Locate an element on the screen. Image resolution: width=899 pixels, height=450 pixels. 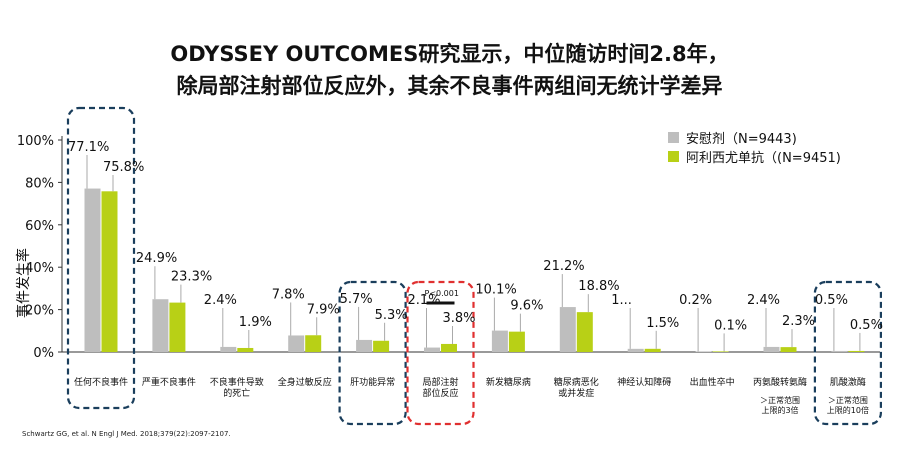
value-label-placebo: 5.7% is located at coordinates (356, 299).